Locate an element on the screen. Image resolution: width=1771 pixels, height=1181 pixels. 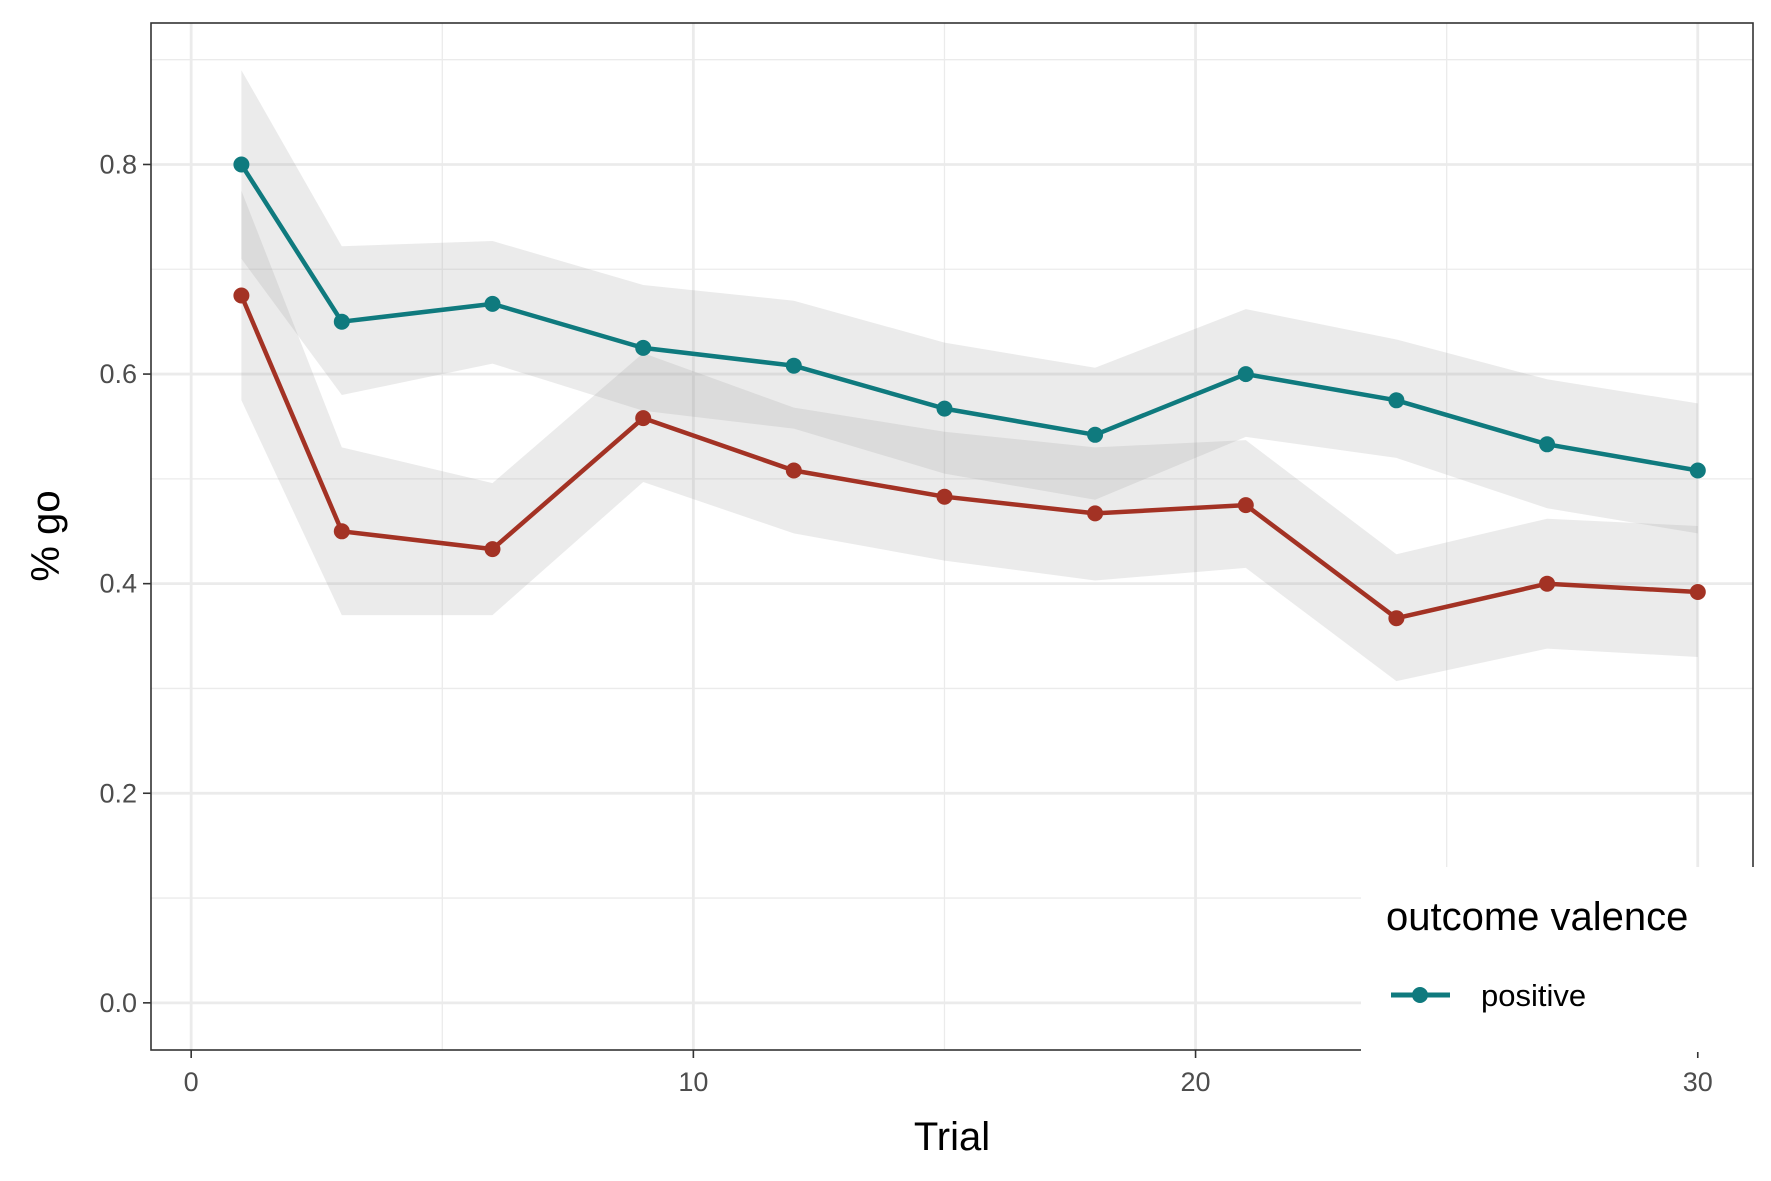
legend-title: outcome valence is located at coordinates (1537, 917).